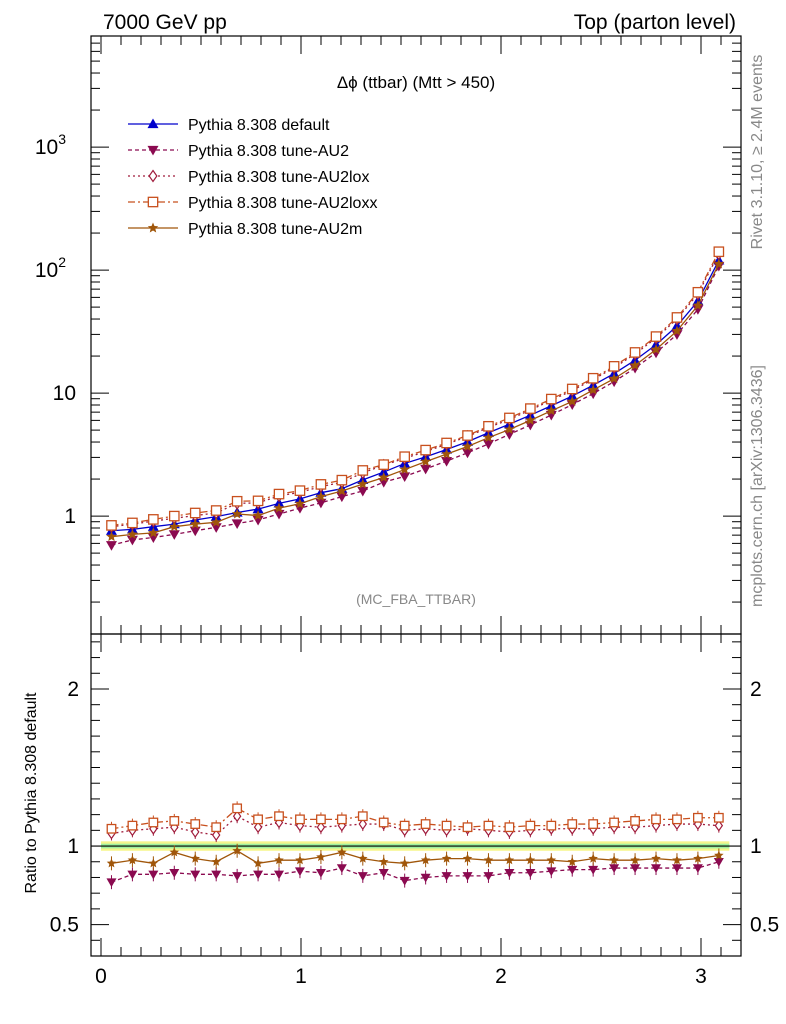 The image size is (786, 1024). Describe the element at coordinates (757, 152) in the screenshot. I see `rivet-label: Rivet 3.1.10, ≥ 2.4M events` at that location.